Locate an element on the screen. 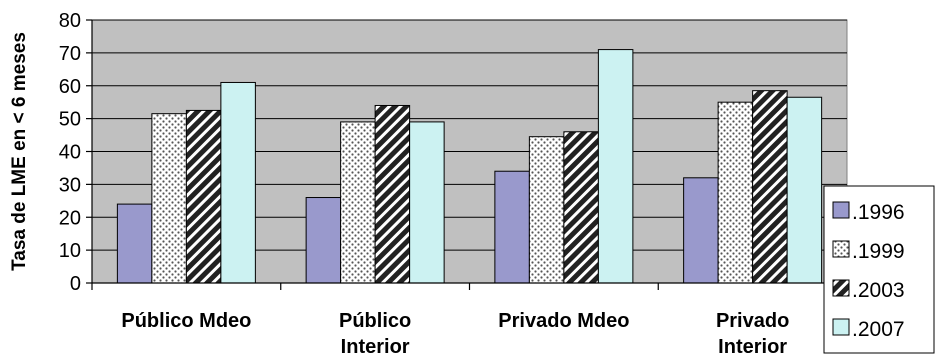 The height and width of the screenshot is (359, 940). legend-label: .2007 is located at coordinates (878, 329).